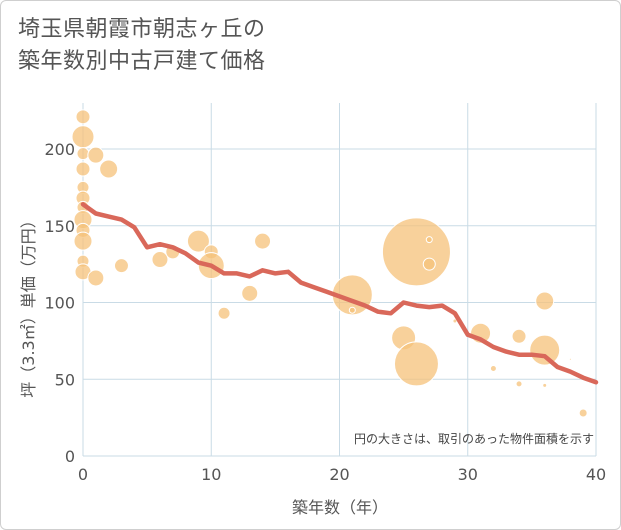 The image size is (621, 530). What do you see at coordinates (142, 46) in the screenshot?
I see `chart-title: 埼玉県朝霞市朝志ヶ丘の 築年数別中古戸建て価格` at bounding box center [142, 46].